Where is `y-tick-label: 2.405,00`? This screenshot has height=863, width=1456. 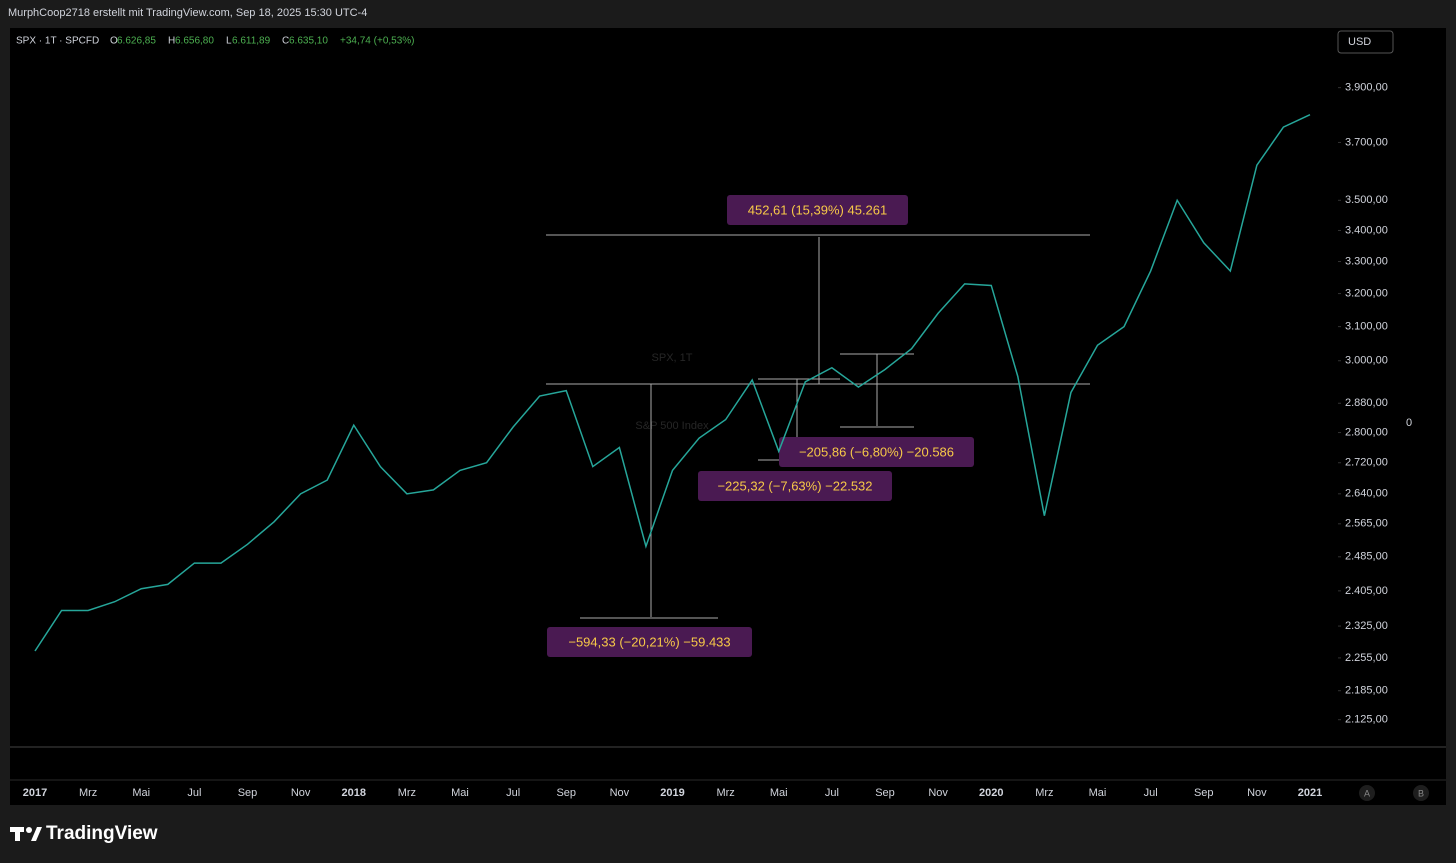 y-tick-label: 2.405,00 is located at coordinates (1366, 591).